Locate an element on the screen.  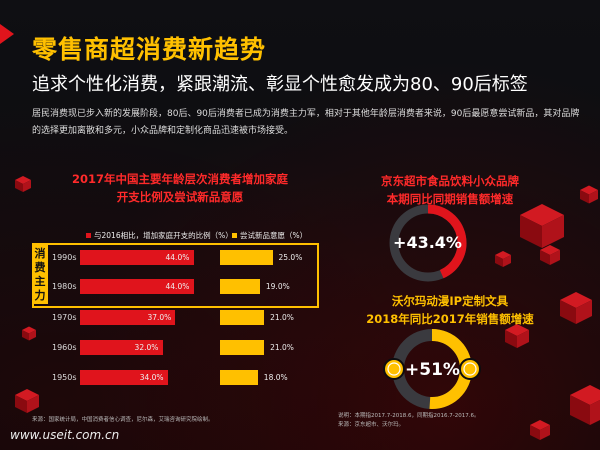
ip-icon-ring is located at coordinates (470, 369).